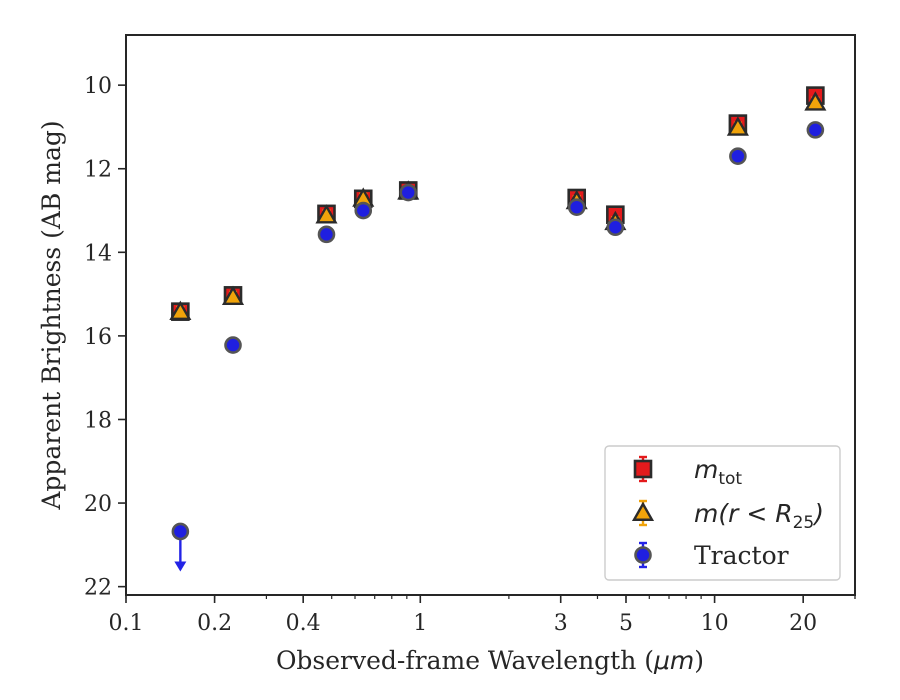  What do you see at coordinates (490, 660) in the screenshot?
I see `x-axis-label: Observed-frame Wavelength (μm)` at bounding box center [490, 660].